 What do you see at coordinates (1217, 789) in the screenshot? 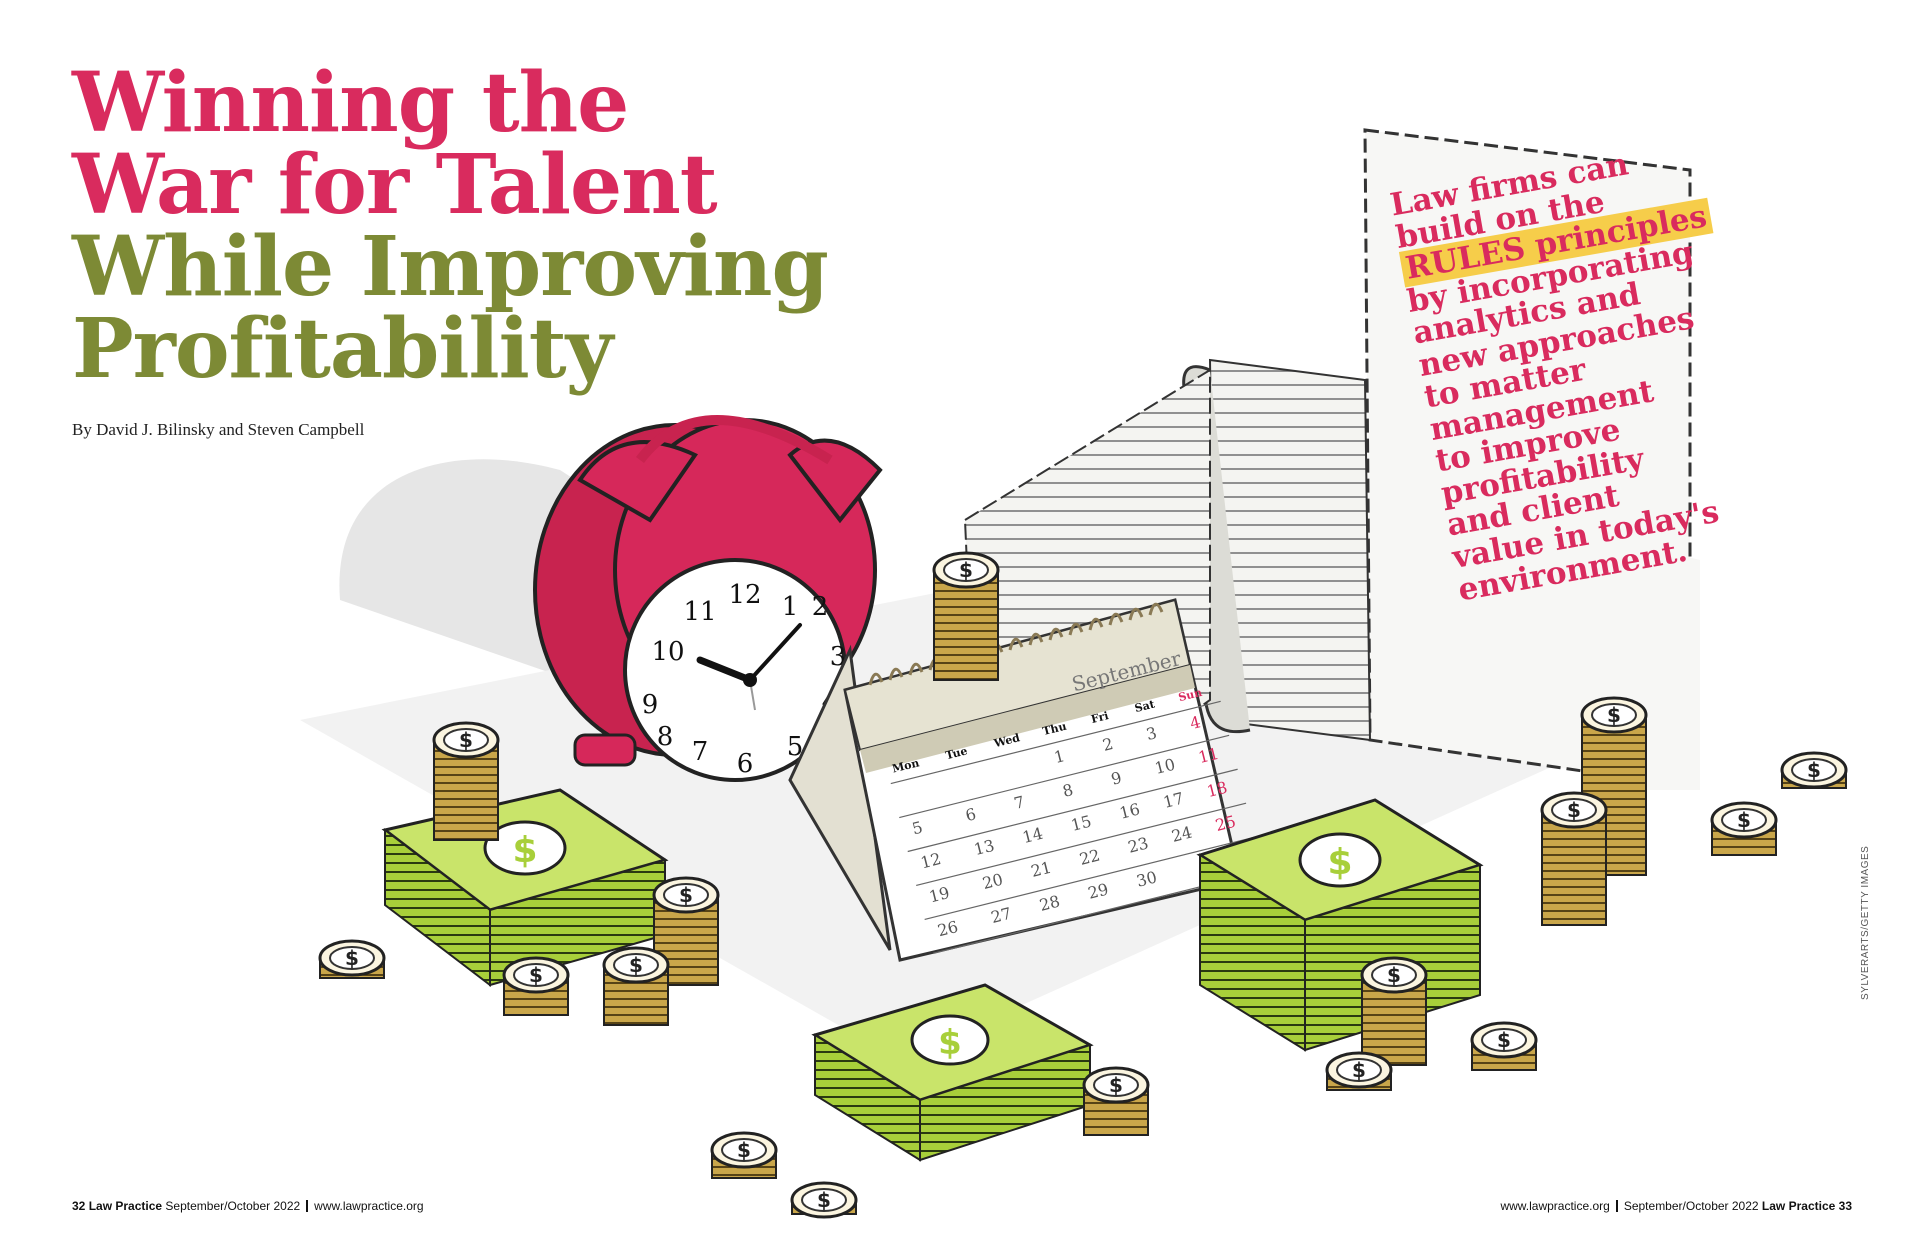
I see `calendar-date: 18` at bounding box center [1217, 789].